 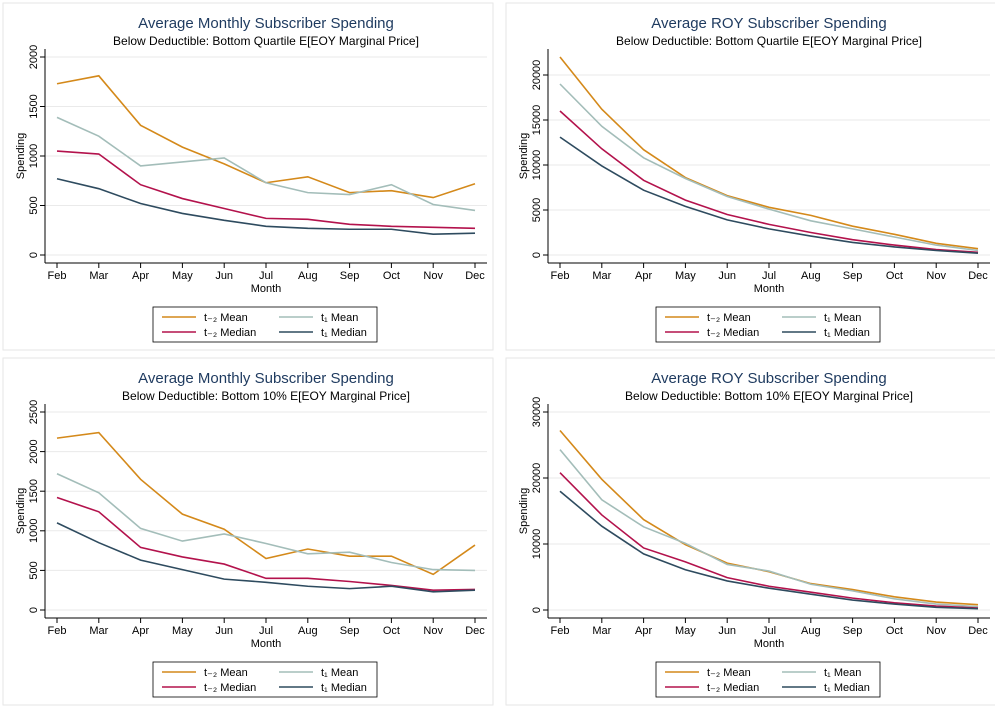 I want to click on y-tick-label: 20000, so click(x=537, y=75).